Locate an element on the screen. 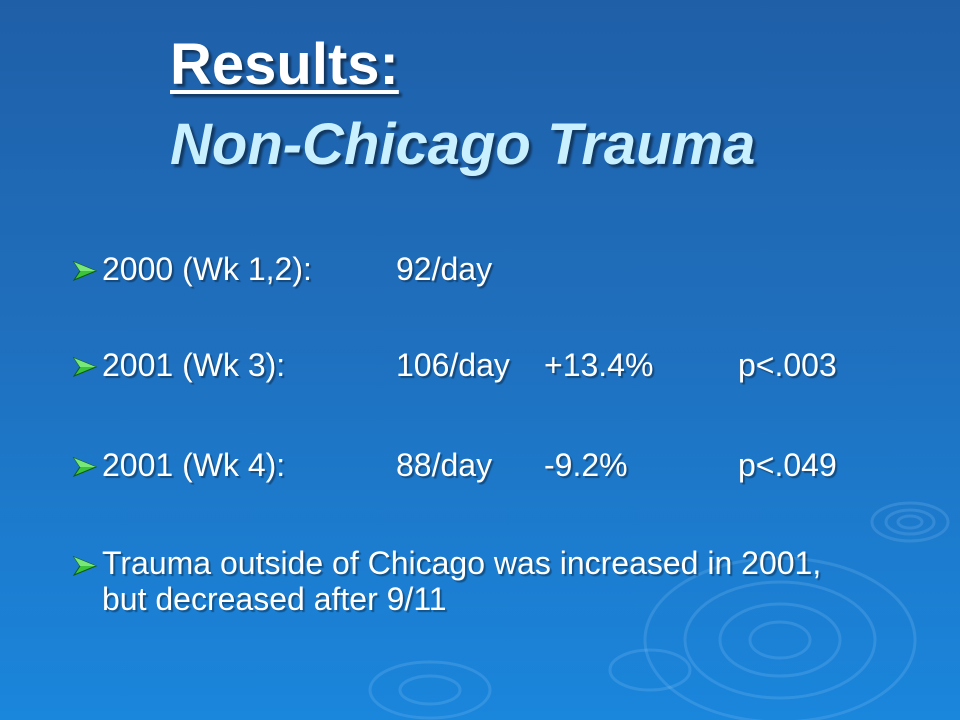  bullet-rate: 88/day is located at coordinates (444, 465).